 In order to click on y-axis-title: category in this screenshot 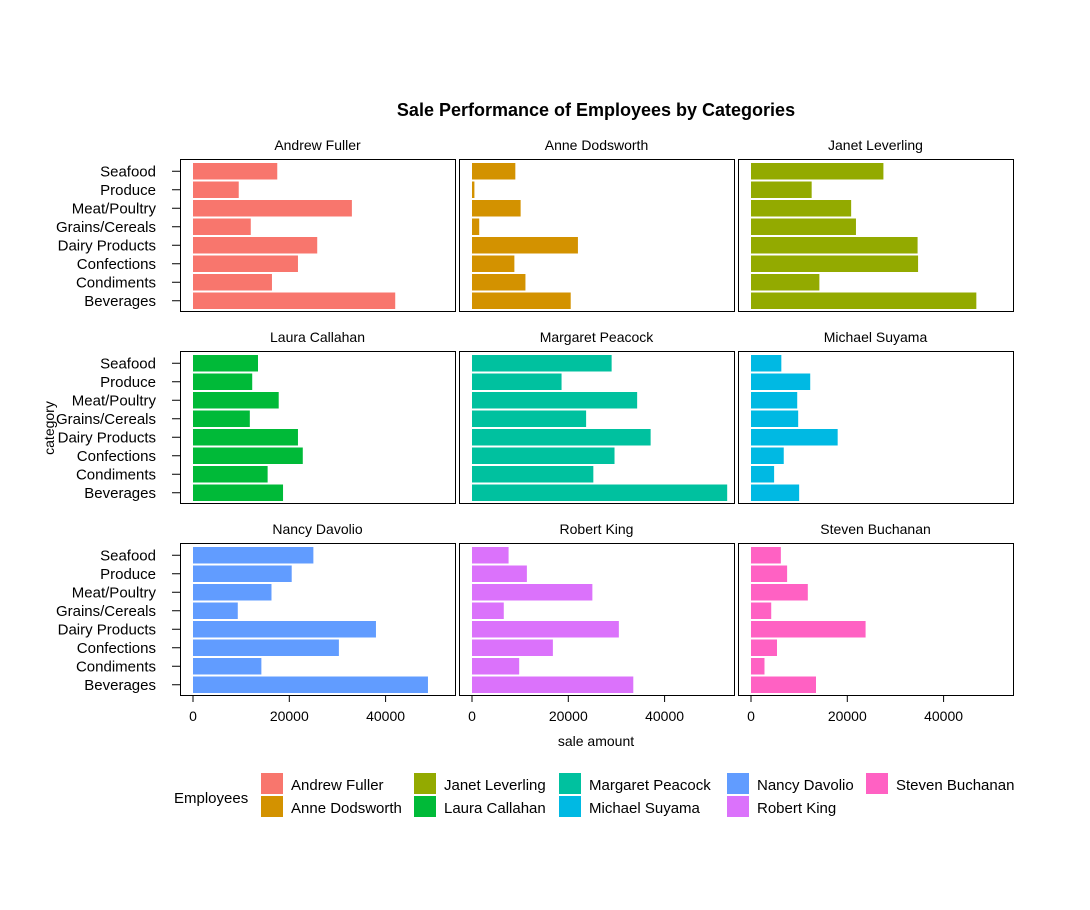, I will do `click(49, 428)`.